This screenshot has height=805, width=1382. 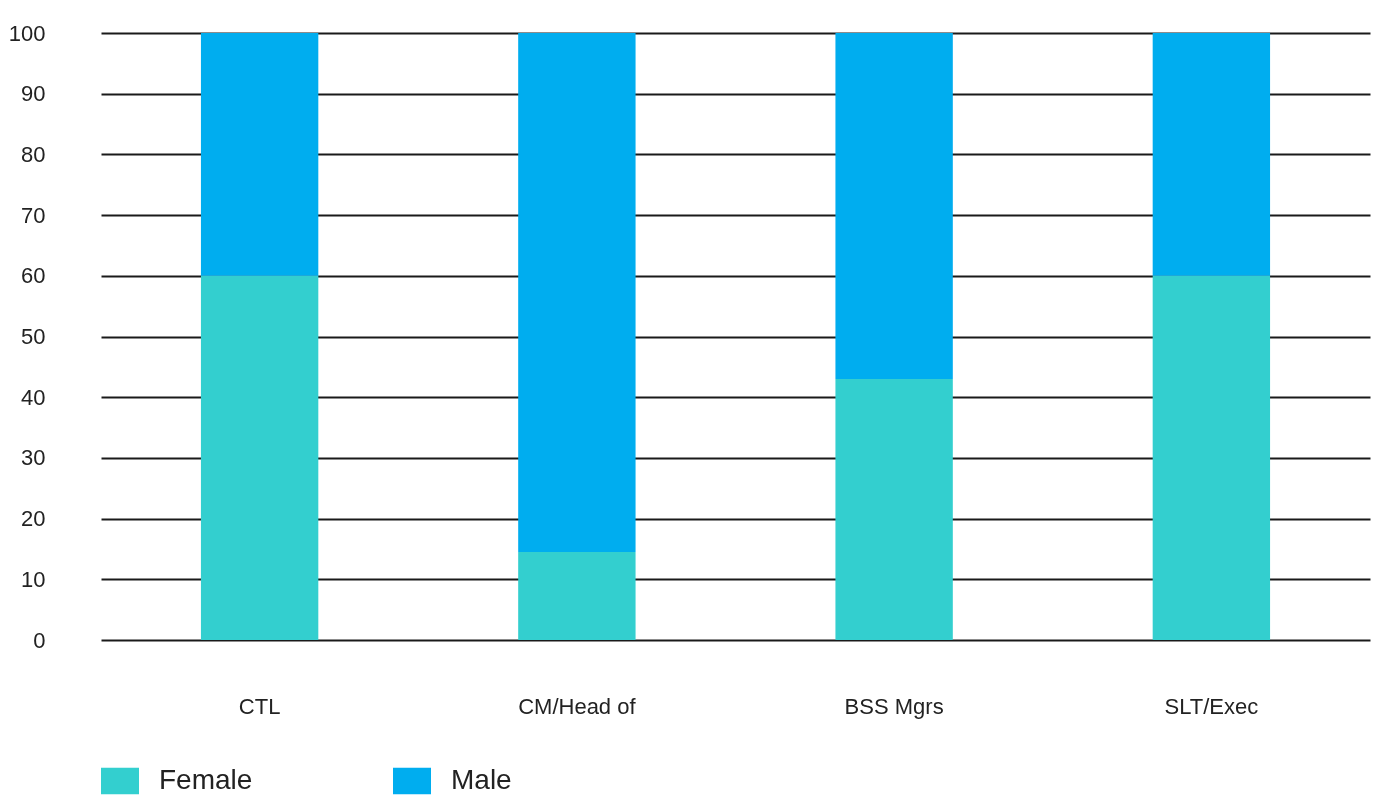 I want to click on y-tick-label: 40, so click(x=33, y=397).